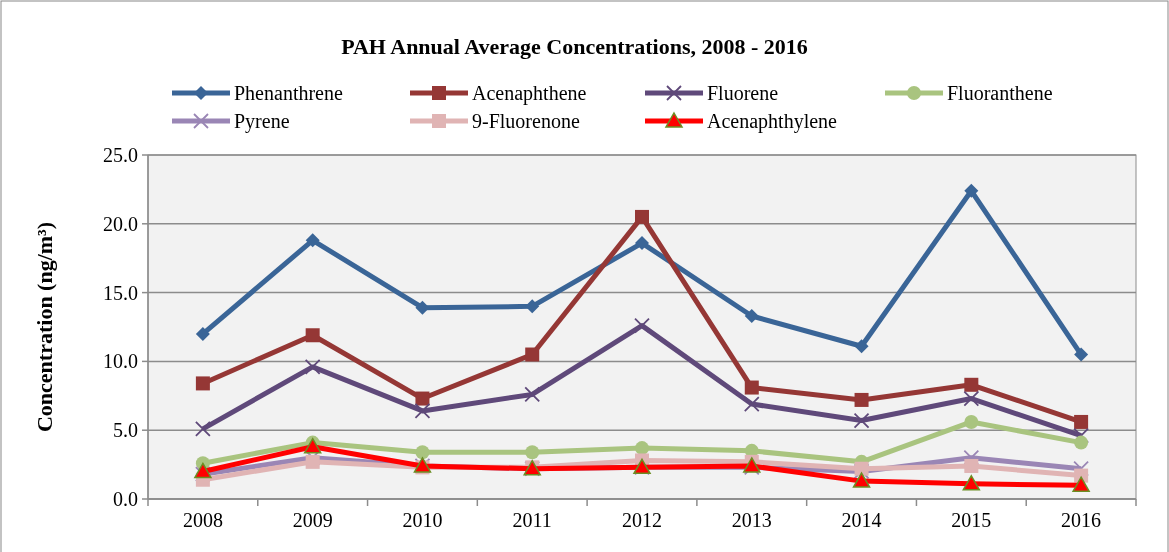  I want to click on legend-label: Fluorene, so click(743, 93).